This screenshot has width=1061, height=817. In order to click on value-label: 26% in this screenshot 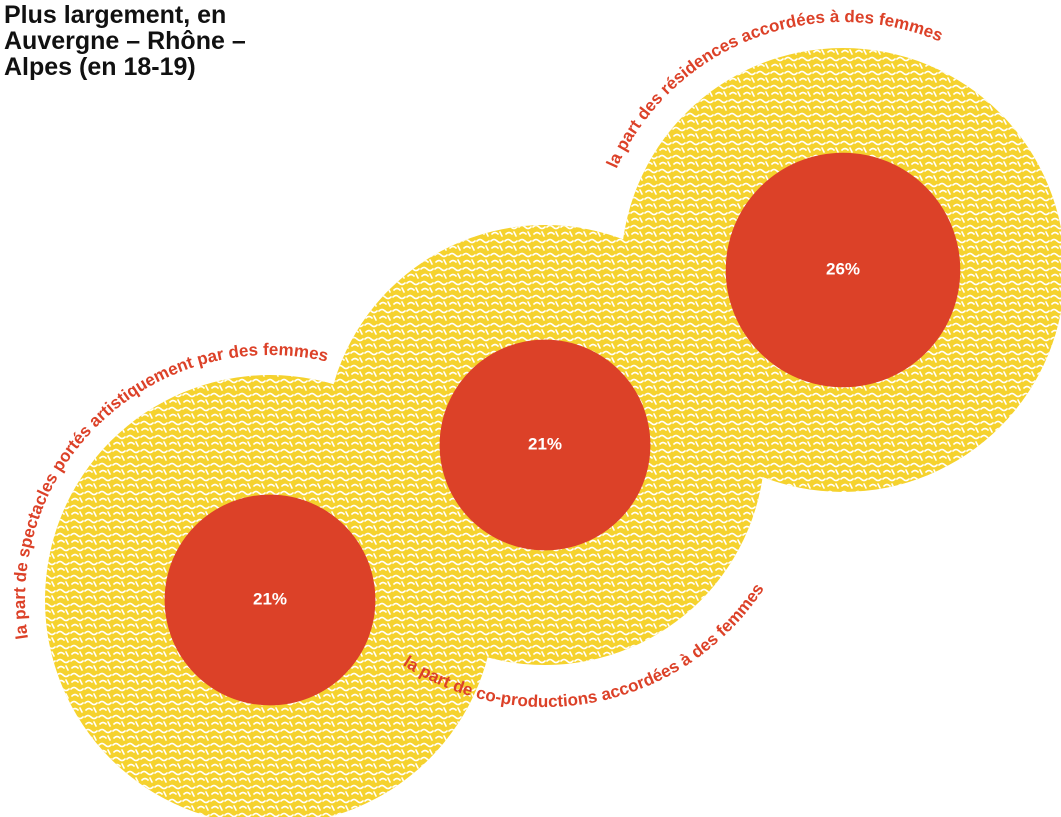, I will do `click(843, 268)`.